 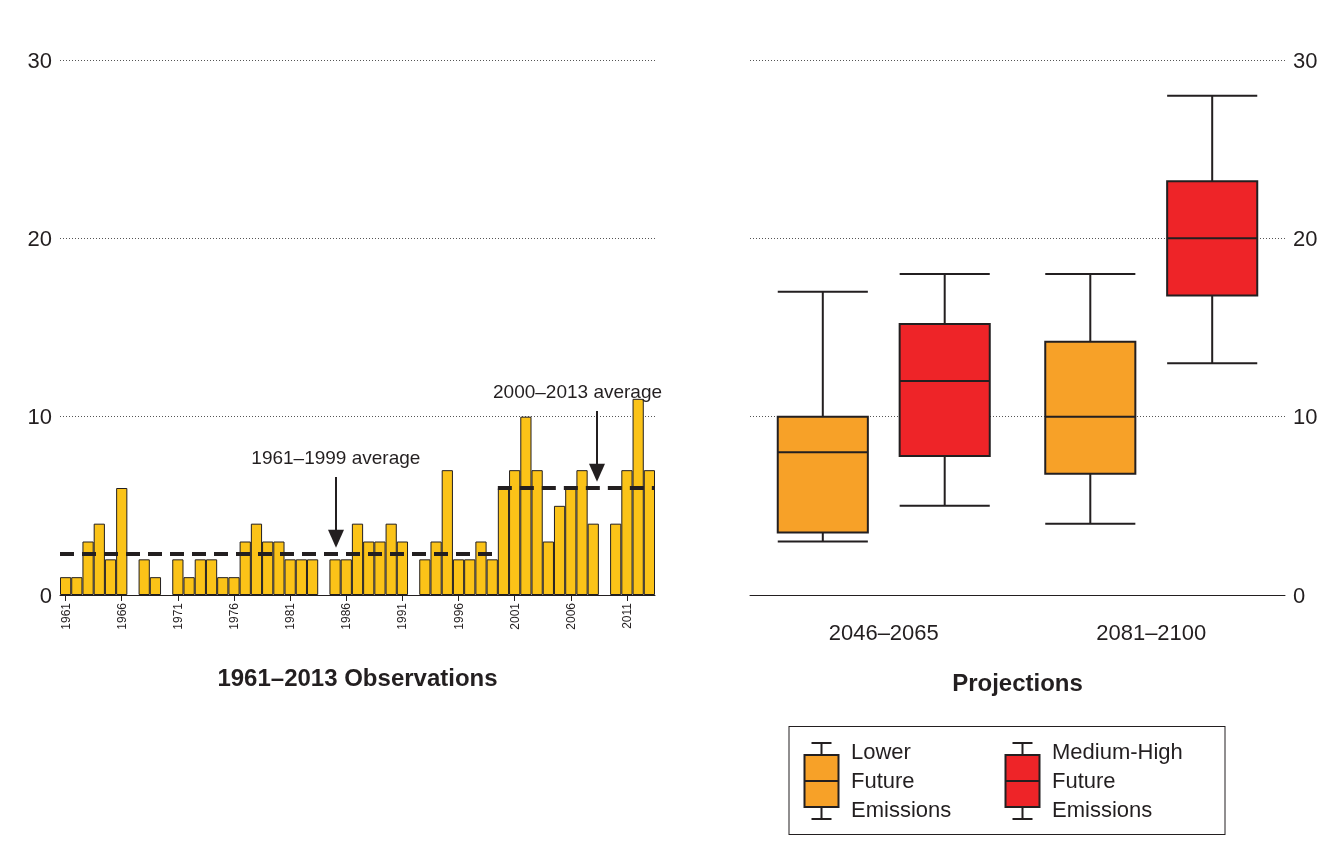 I want to click on x-axis-title: 1961–2013 Observations, so click(x=357, y=677).